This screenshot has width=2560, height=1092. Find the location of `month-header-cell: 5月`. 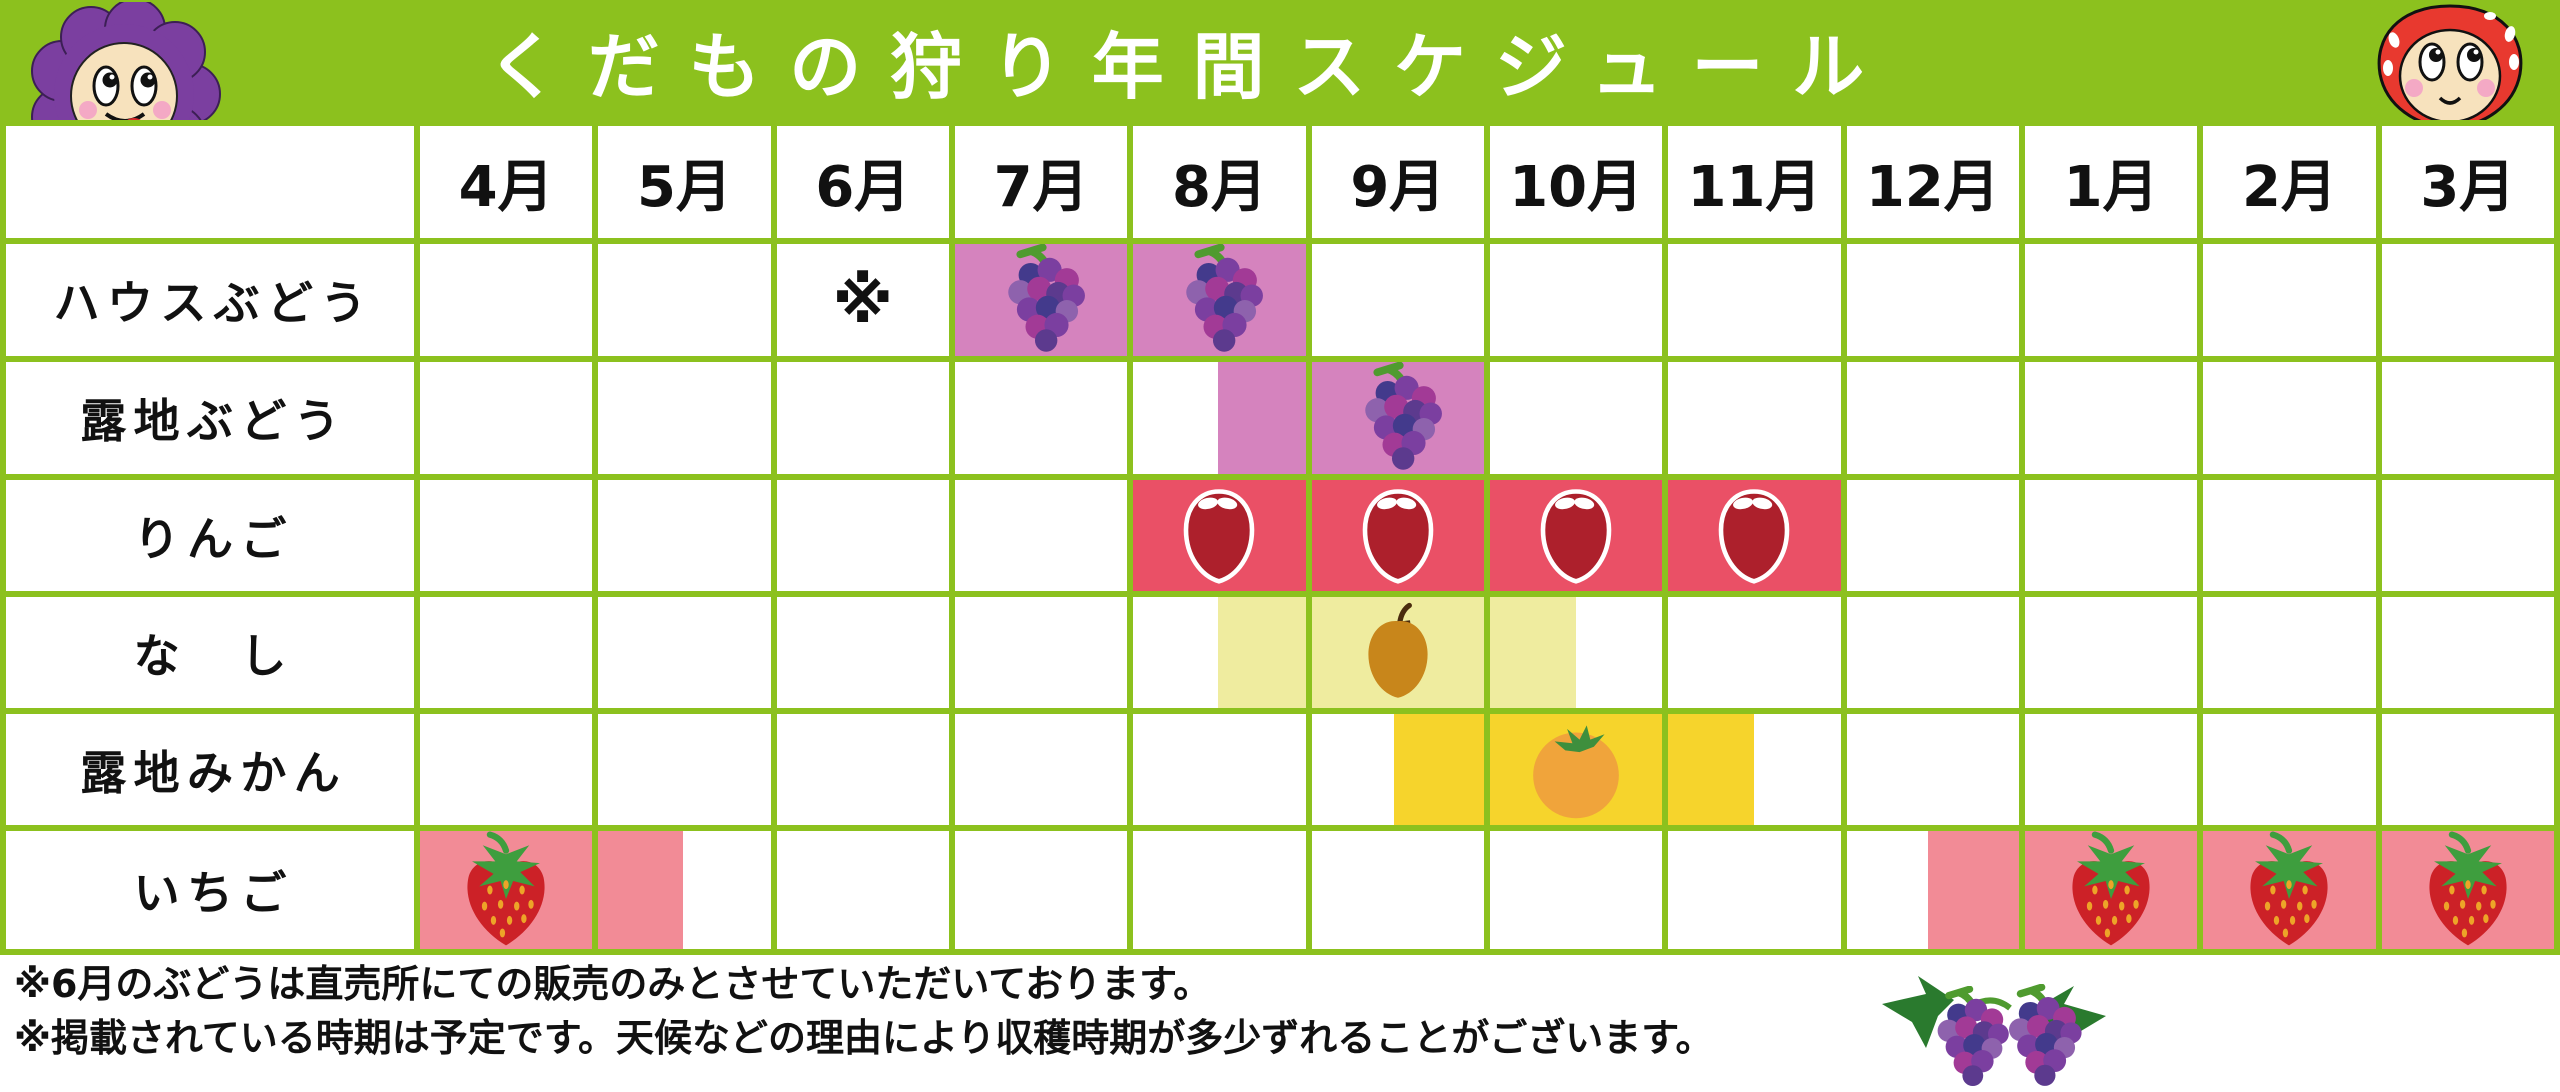

month-header-cell: 5月 is located at coordinates (684, 182).